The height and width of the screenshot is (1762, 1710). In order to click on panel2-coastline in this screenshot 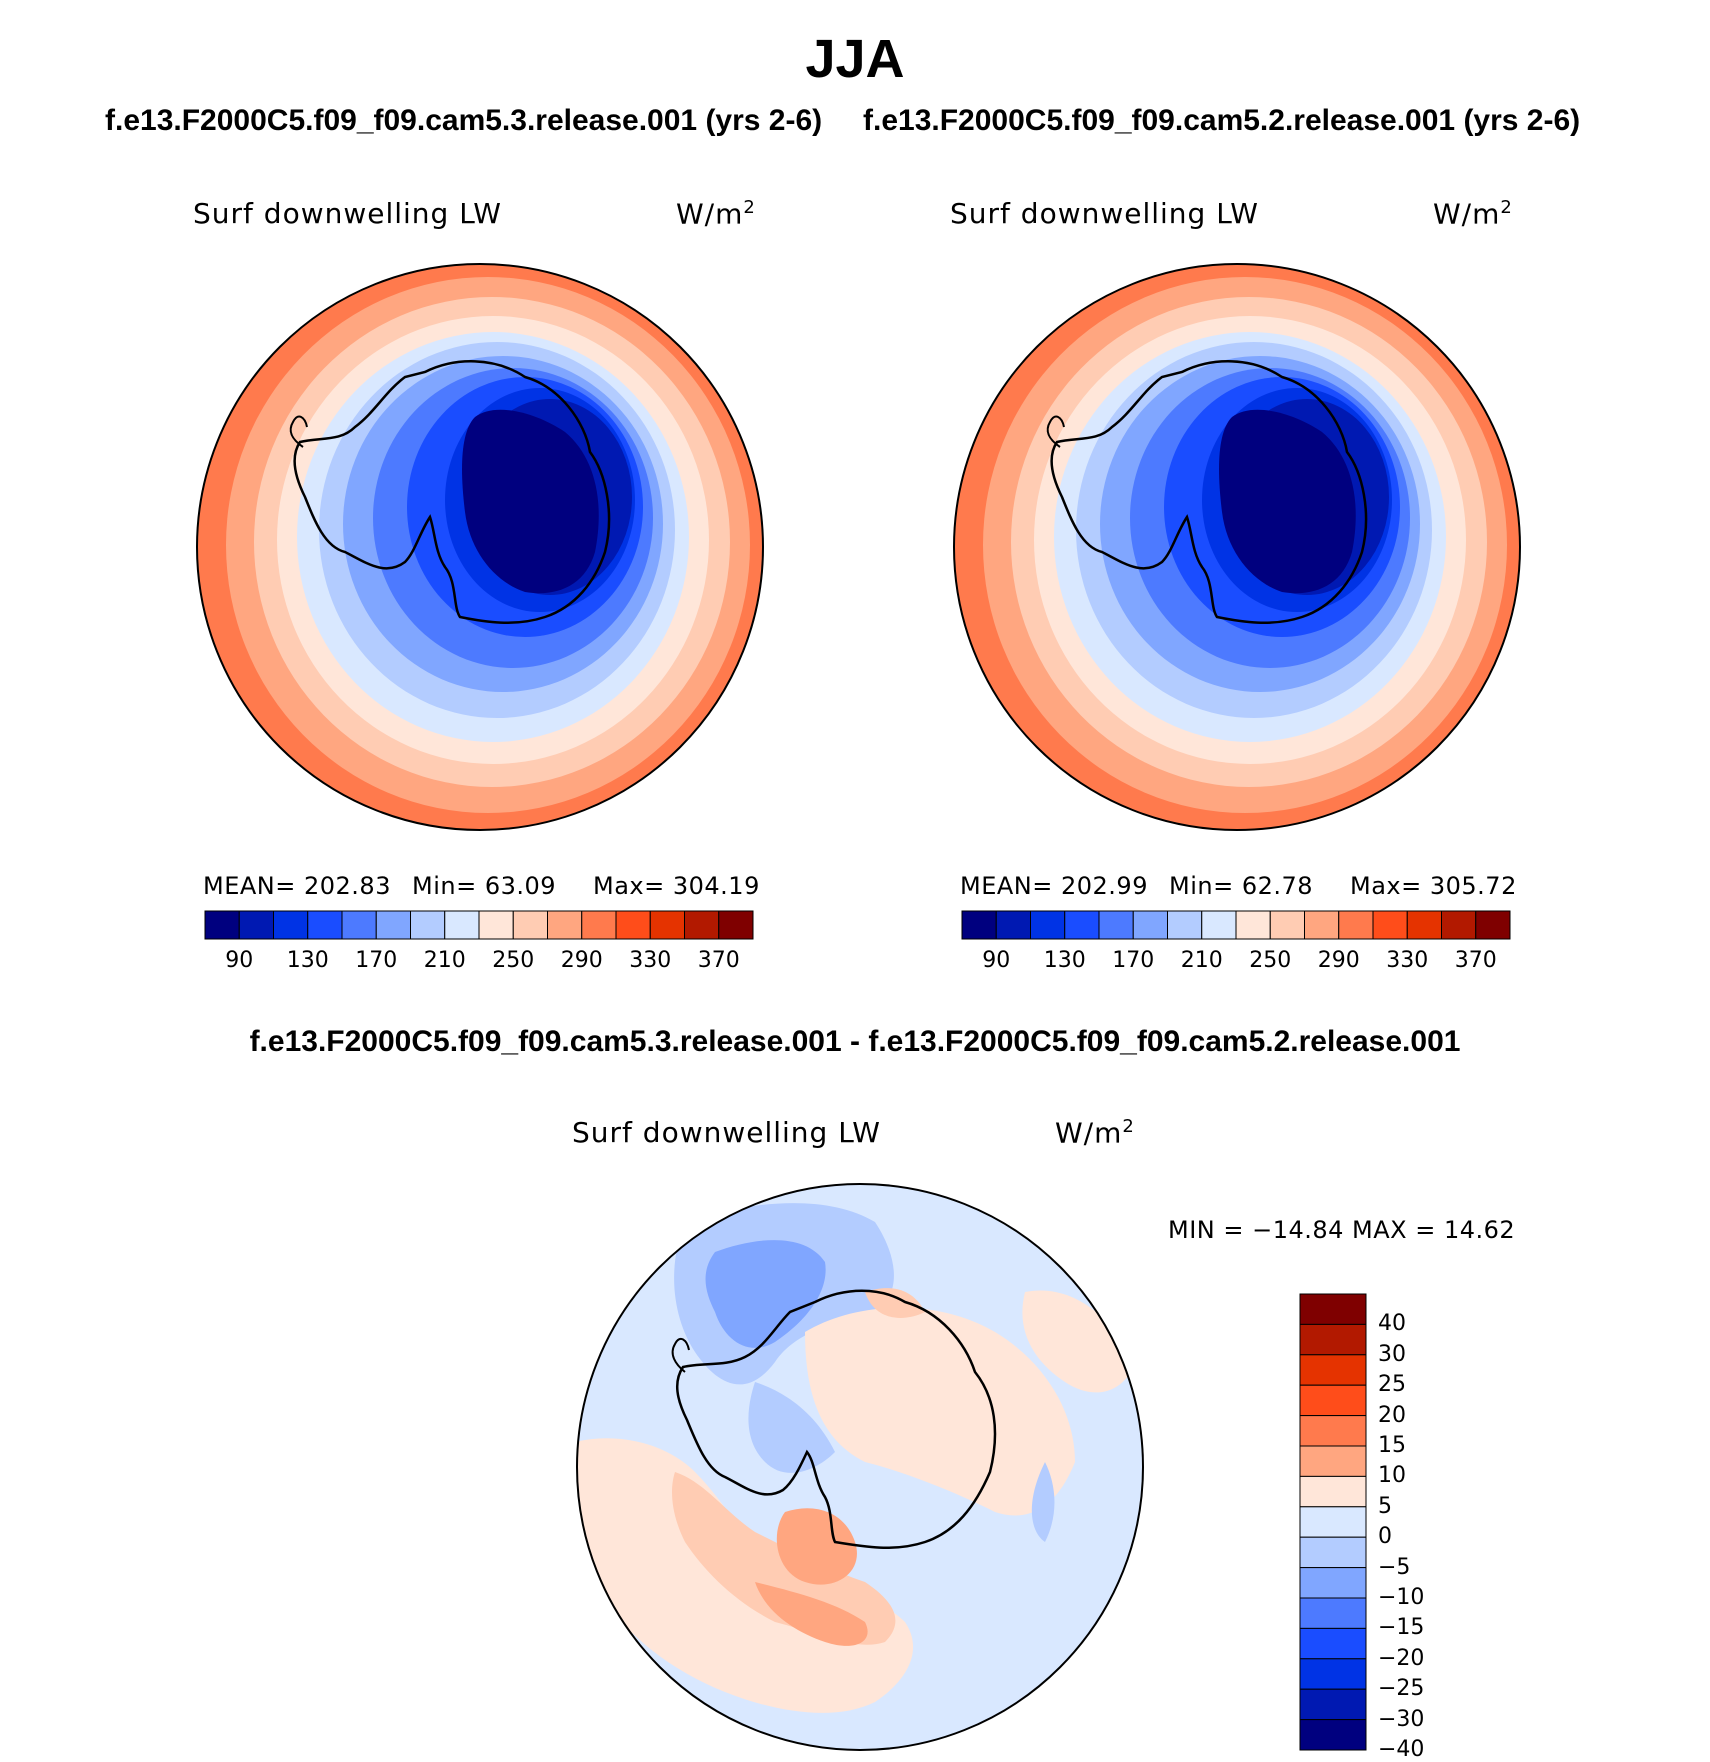, I will do `click(1209, 492)`.